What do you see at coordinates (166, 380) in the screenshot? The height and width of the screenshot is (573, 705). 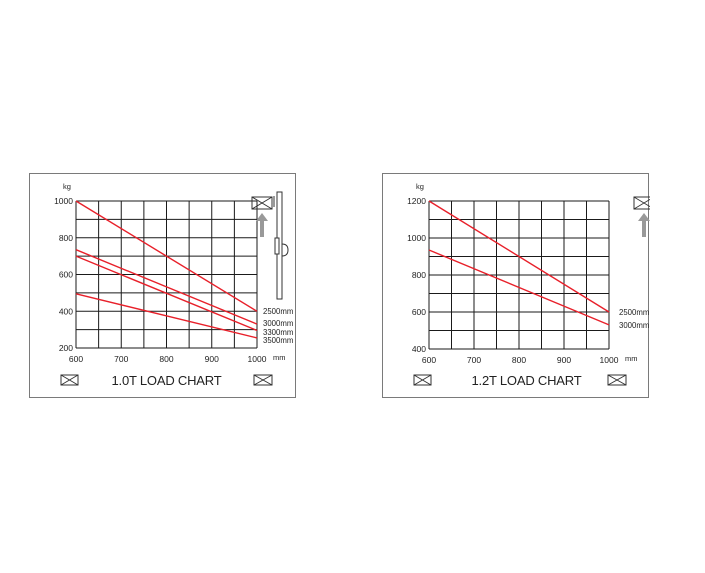 I see `chart-title: 1.0T LOAD CHART` at bounding box center [166, 380].